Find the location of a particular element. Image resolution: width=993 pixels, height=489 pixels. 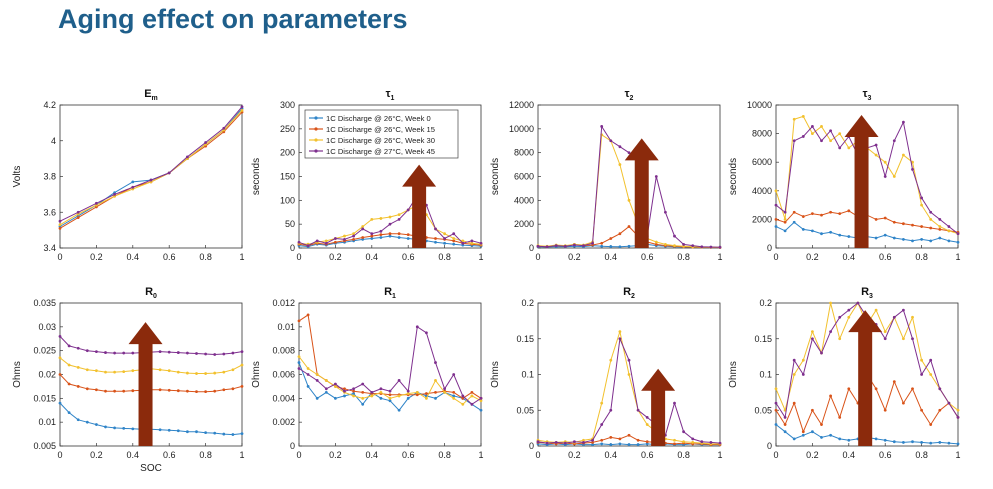

y-tick-label: 10000 is located at coordinates (759, 105).